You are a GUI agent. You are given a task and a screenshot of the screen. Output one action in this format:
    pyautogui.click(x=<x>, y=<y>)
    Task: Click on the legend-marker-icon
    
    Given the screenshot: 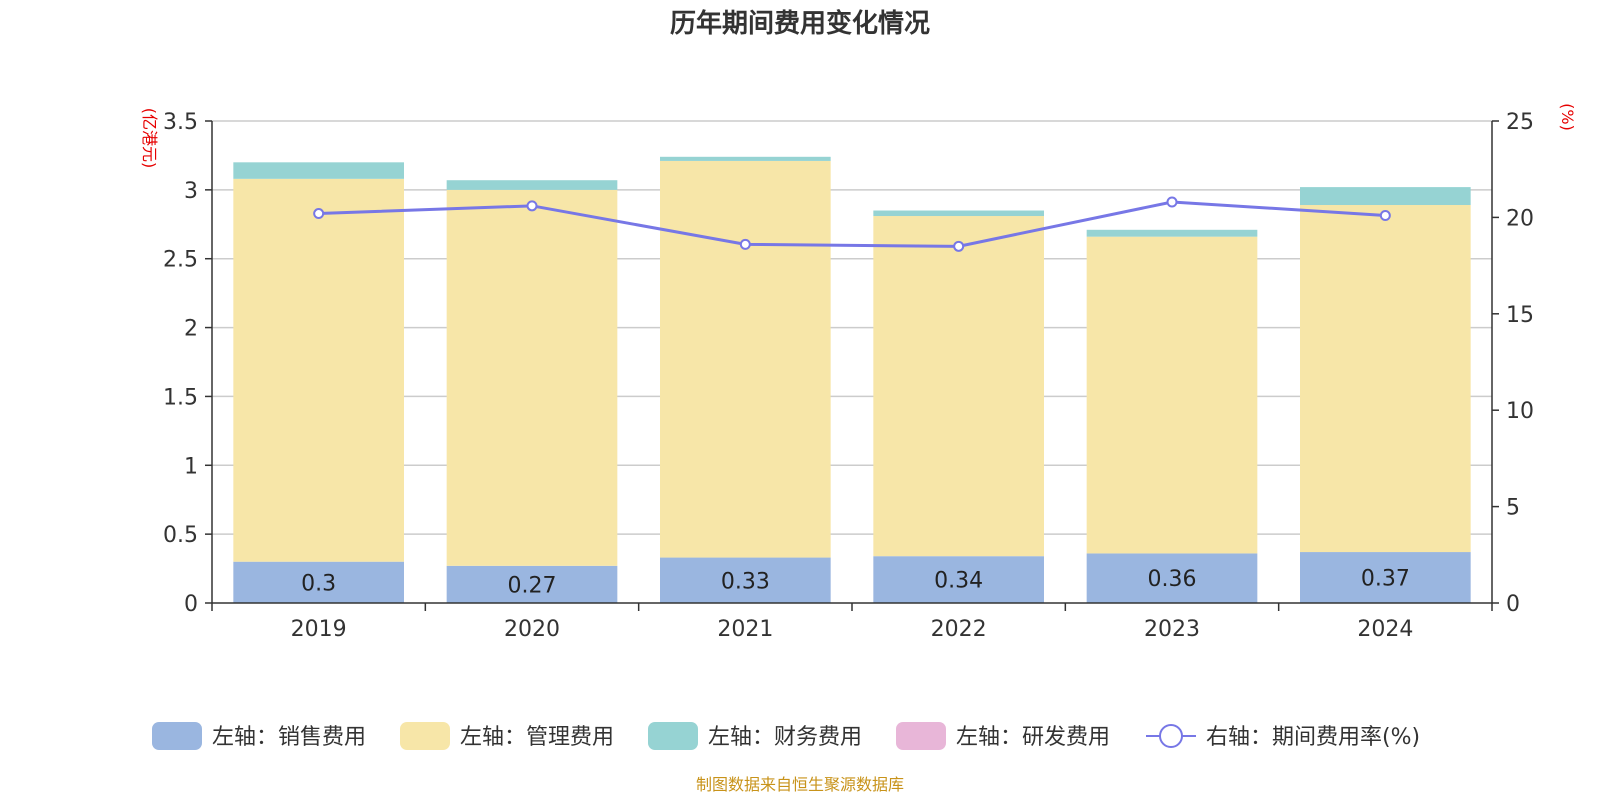 What is the action you would take?
    pyautogui.click(x=1171, y=736)
    